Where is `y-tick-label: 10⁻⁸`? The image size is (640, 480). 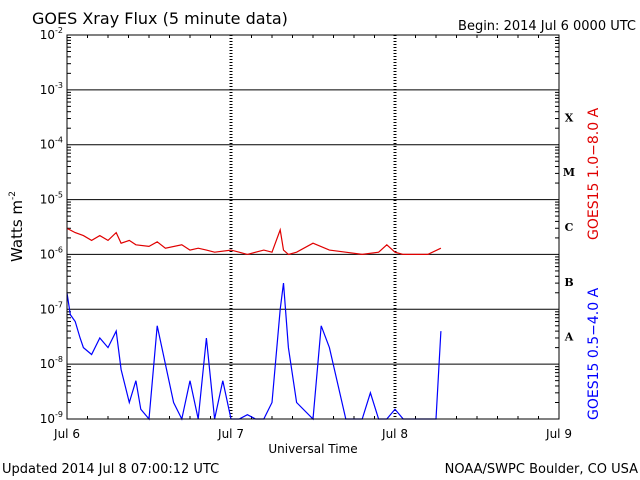 y-tick-label: 10⁻⁸ is located at coordinates (51, 363).